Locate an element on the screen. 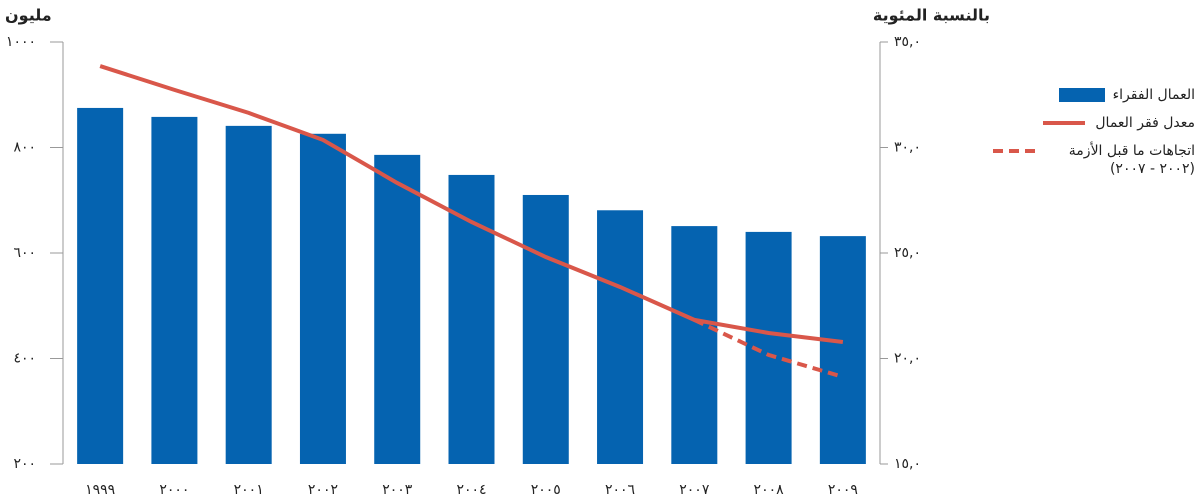  y-tick-label: ٢٠٠ is located at coordinates (24, 464).